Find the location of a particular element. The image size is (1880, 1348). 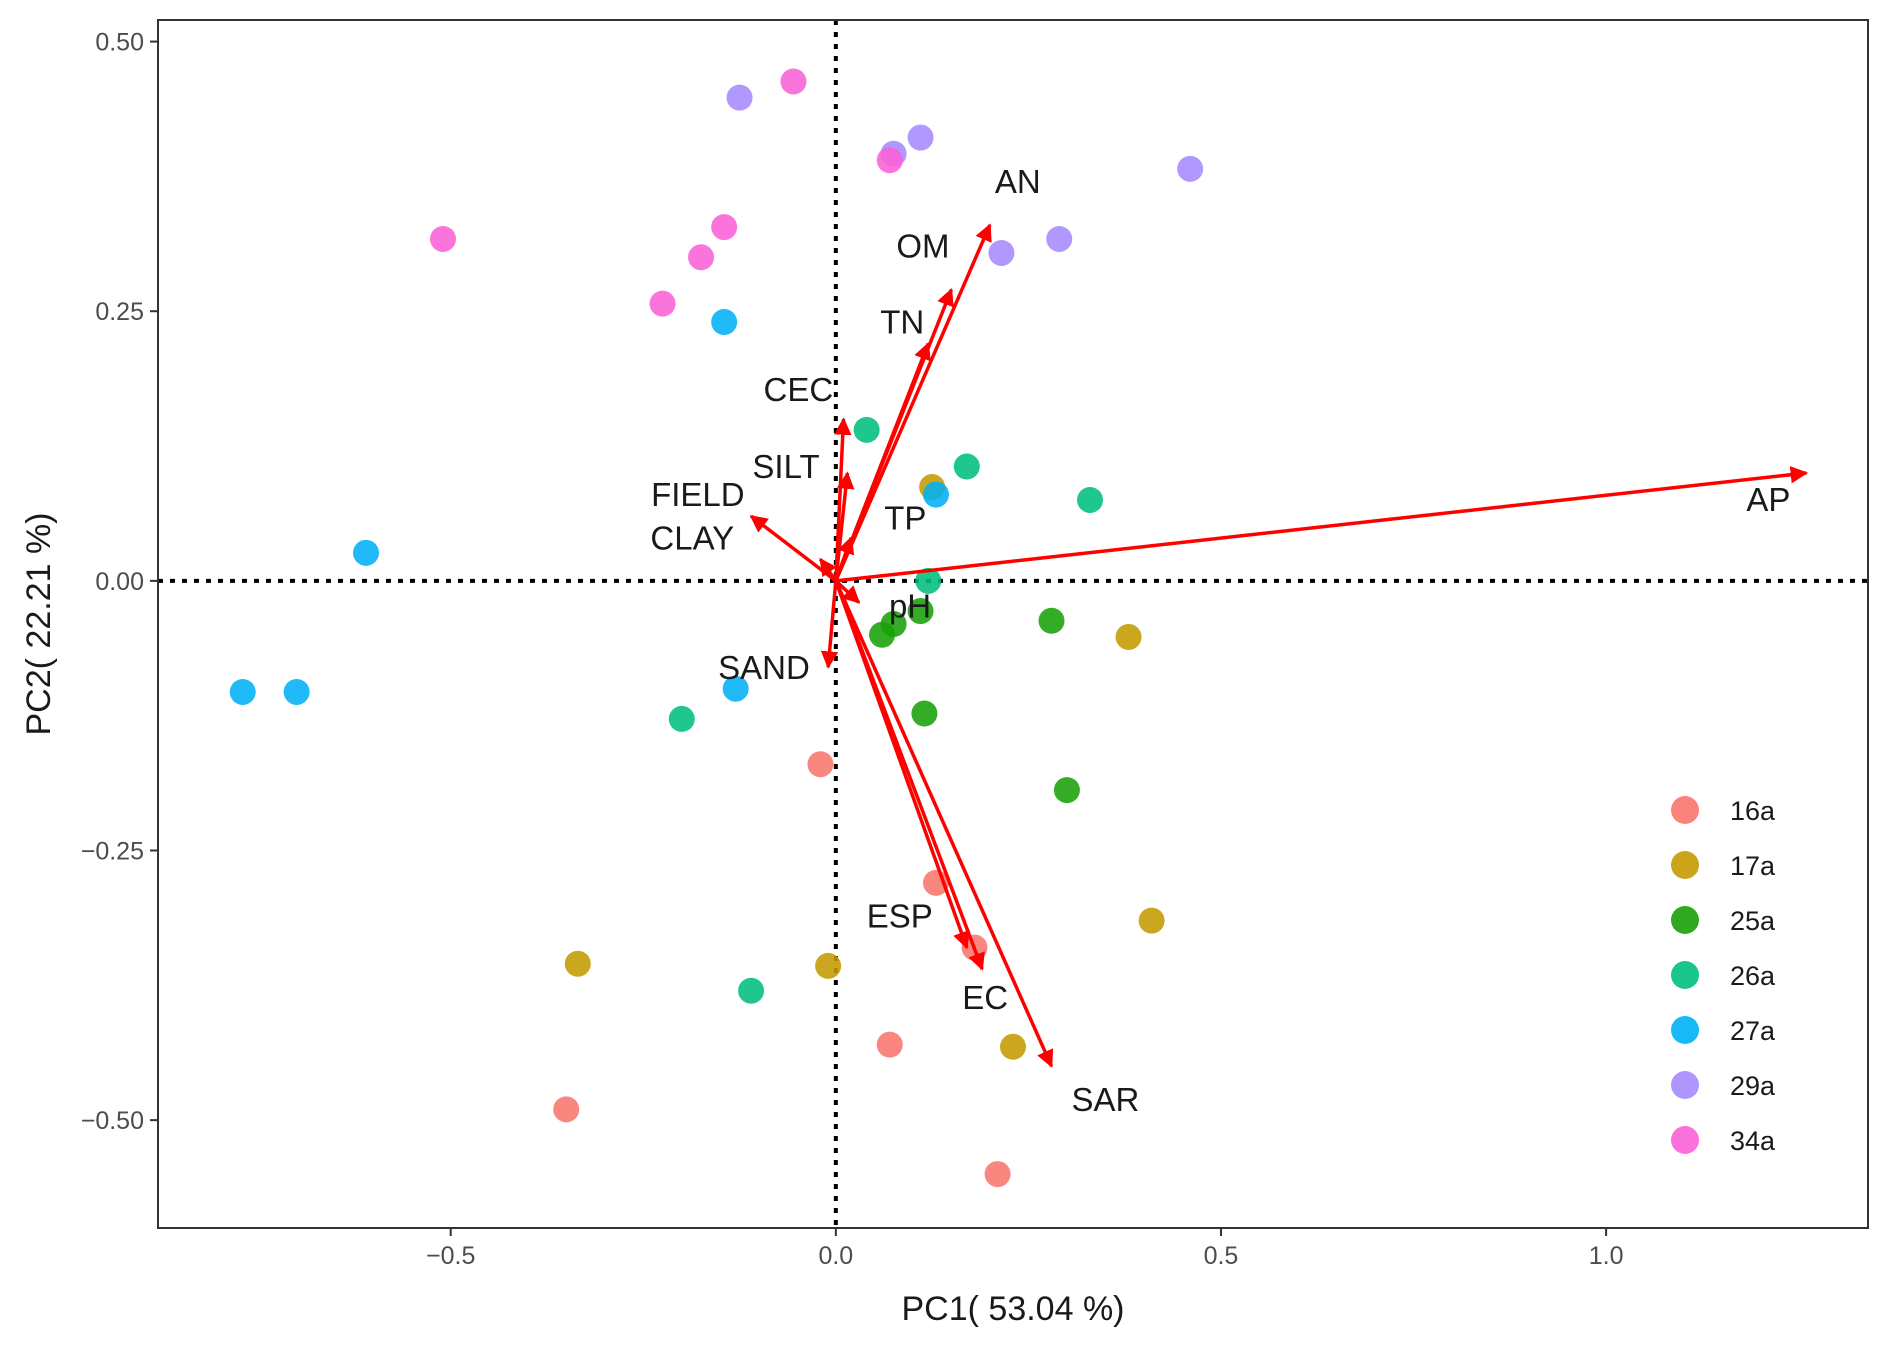

legend: 16a 17a 25a 26a 27a 29a 34a is located at coordinates (1723, 976).